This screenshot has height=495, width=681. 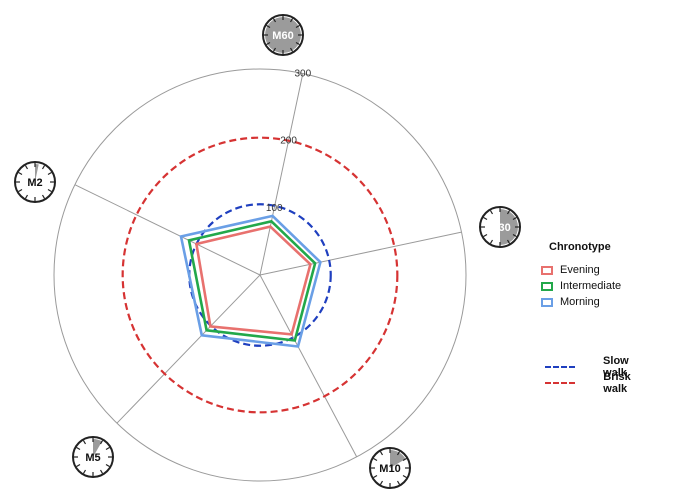 What do you see at coordinates (547, 286) in the screenshot?
I see `legend-swatch-intermediate` at bounding box center [547, 286].